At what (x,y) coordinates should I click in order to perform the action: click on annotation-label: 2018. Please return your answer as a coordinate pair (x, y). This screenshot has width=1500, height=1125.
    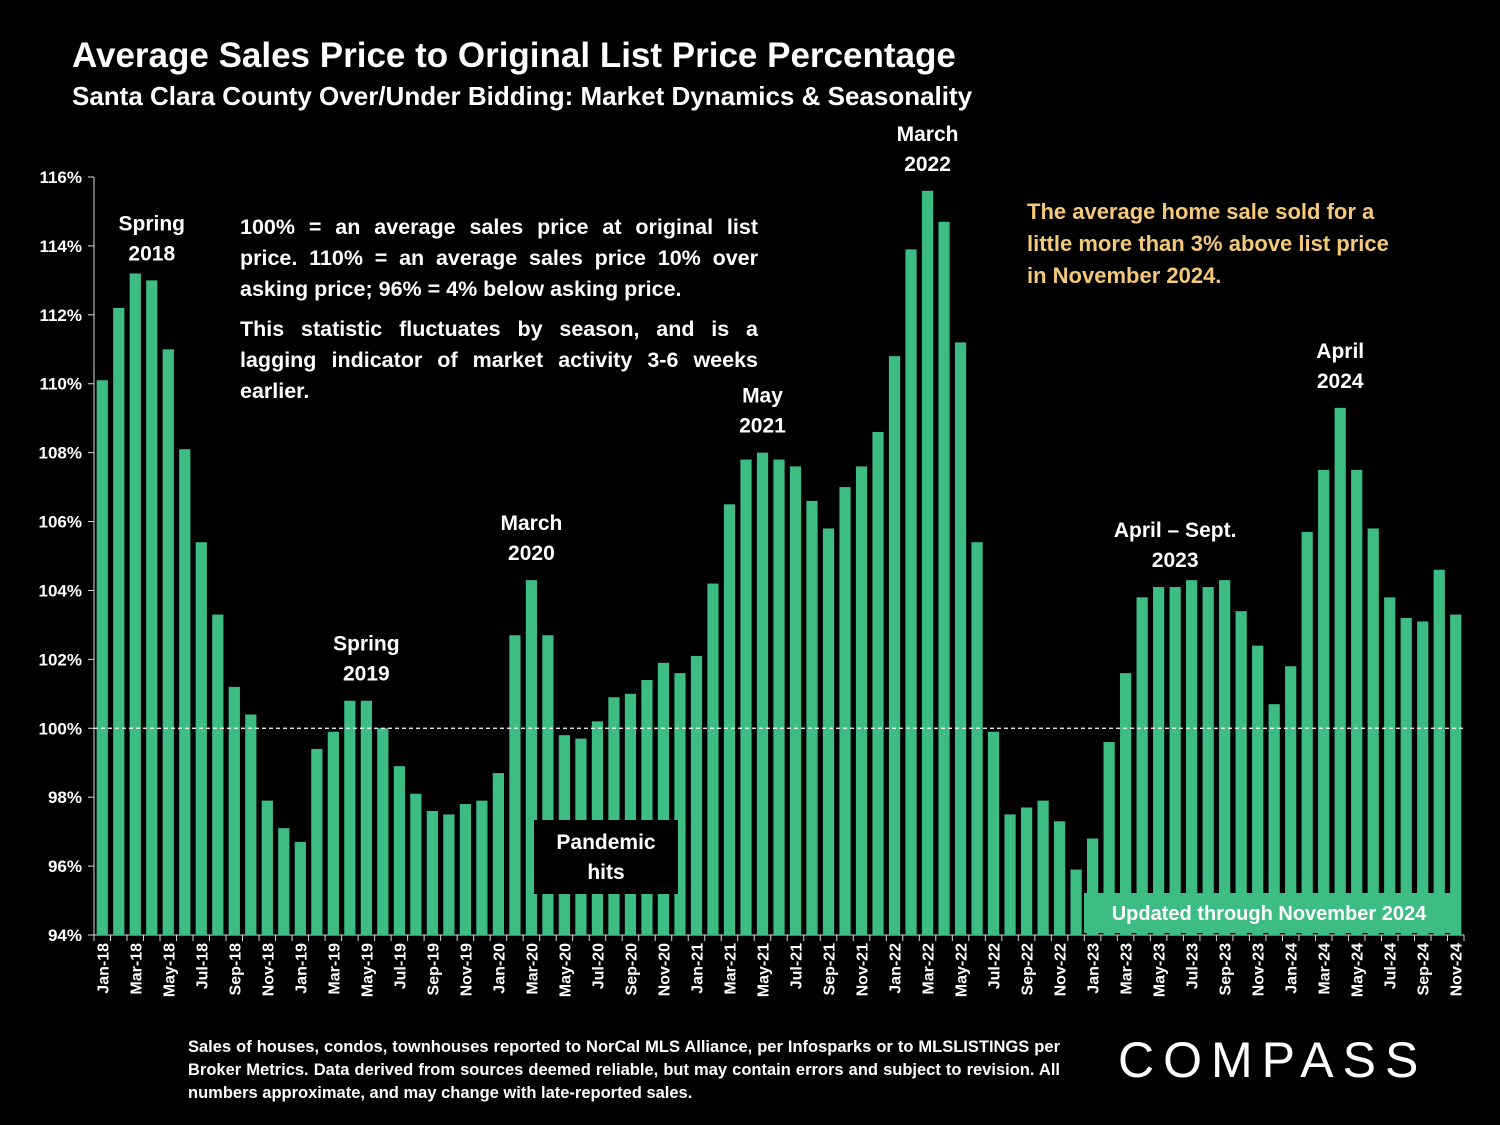
    Looking at the image, I should click on (151, 253).